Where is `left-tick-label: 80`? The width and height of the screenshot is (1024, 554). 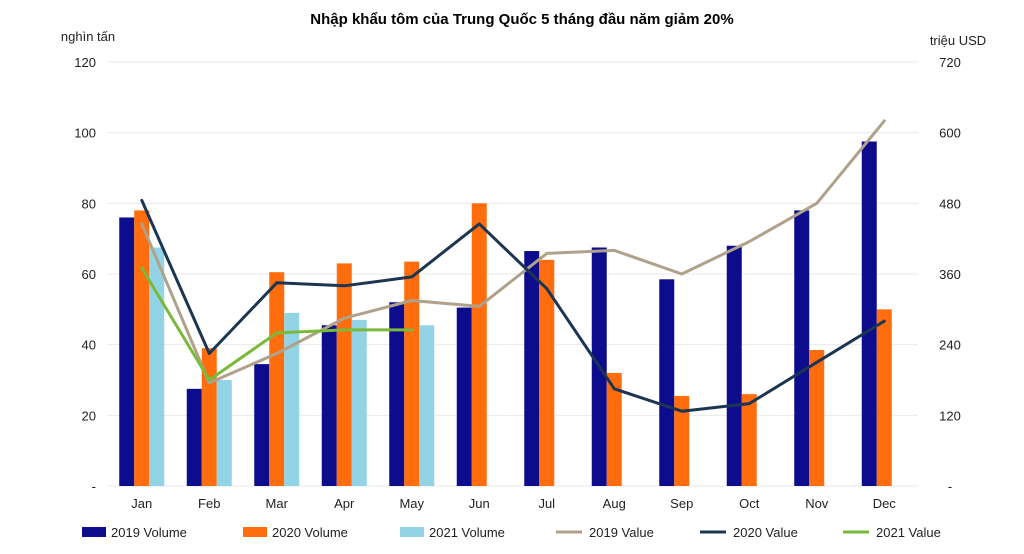 left-tick-label: 80 is located at coordinates (89, 203).